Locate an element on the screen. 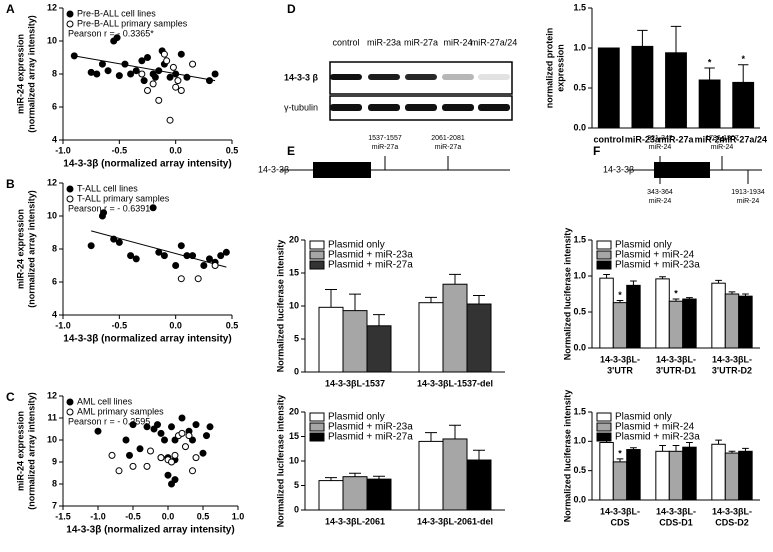  y-tick-label: 4 is located at coordinates (54, 314).